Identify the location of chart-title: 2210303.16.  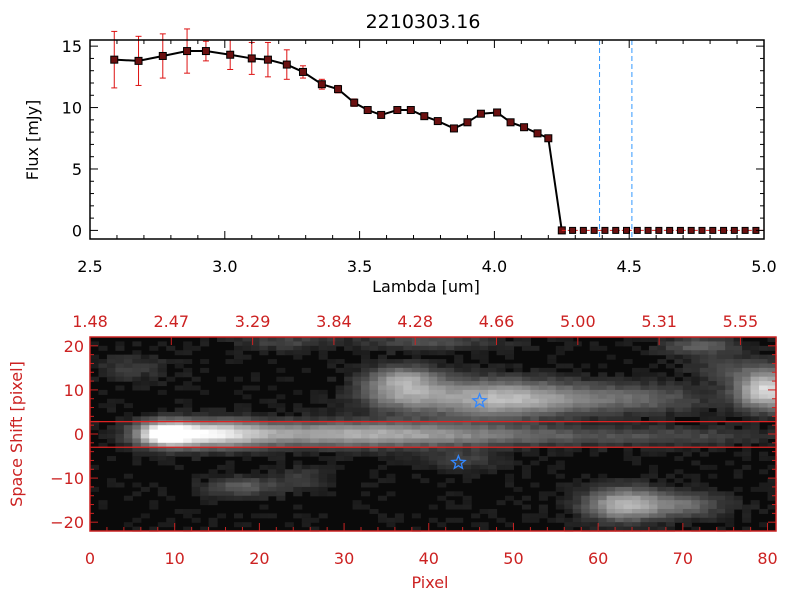
(423, 22).